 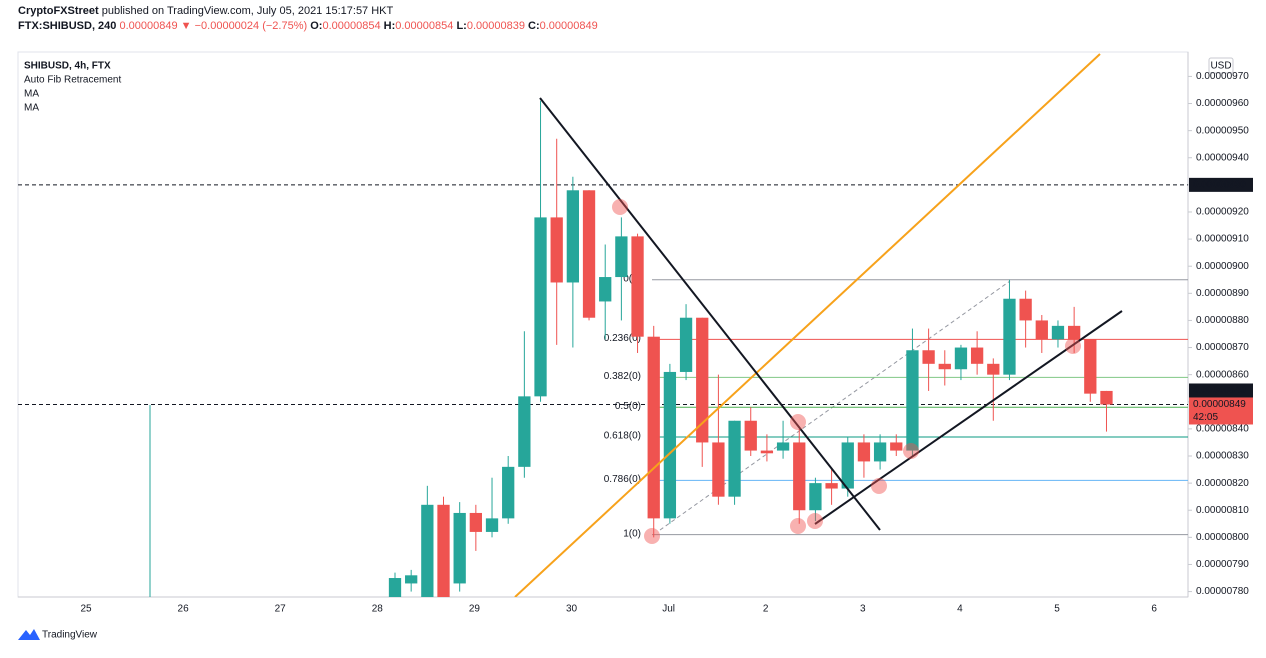 I want to click on last-price-label: 0.00000849, so click(x=1219, y=404).